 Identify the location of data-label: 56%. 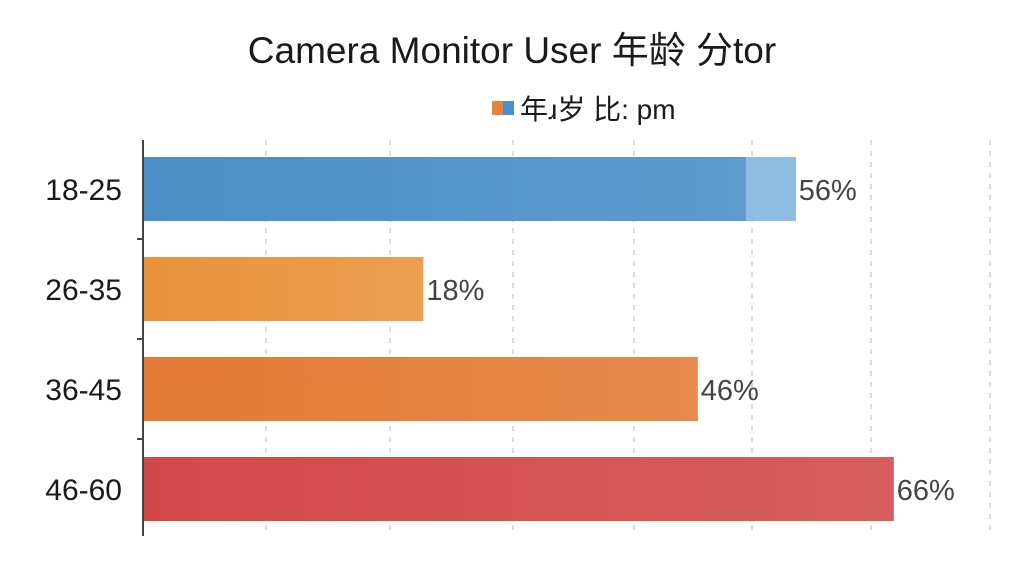
(828, 191).